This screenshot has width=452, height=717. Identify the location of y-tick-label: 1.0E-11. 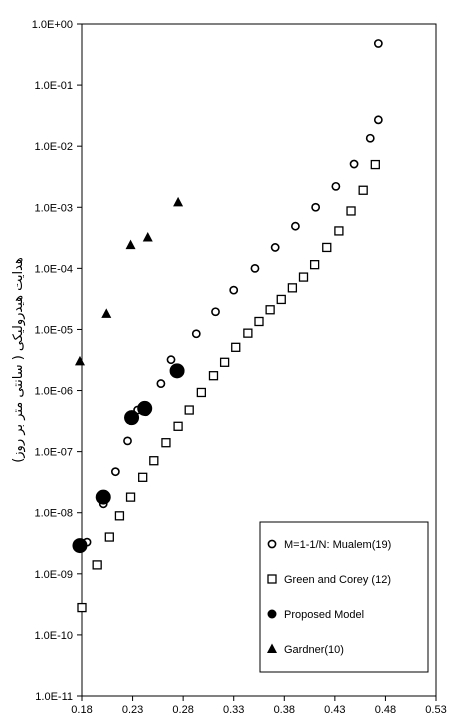
(54, 697).